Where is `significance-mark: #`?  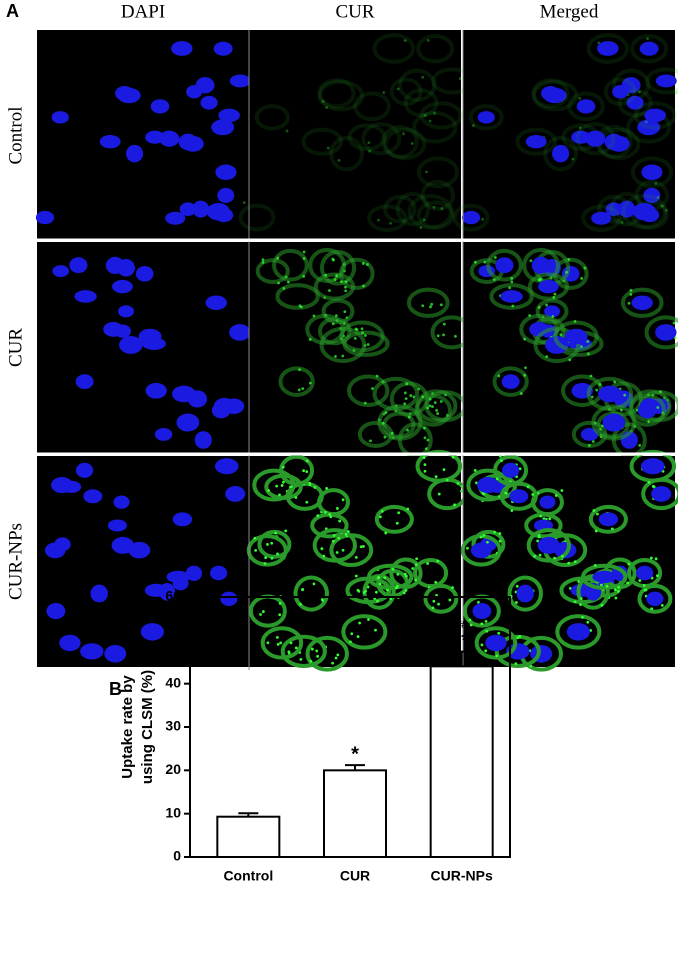 significance-mark: # is located at coordinates (462, 625).